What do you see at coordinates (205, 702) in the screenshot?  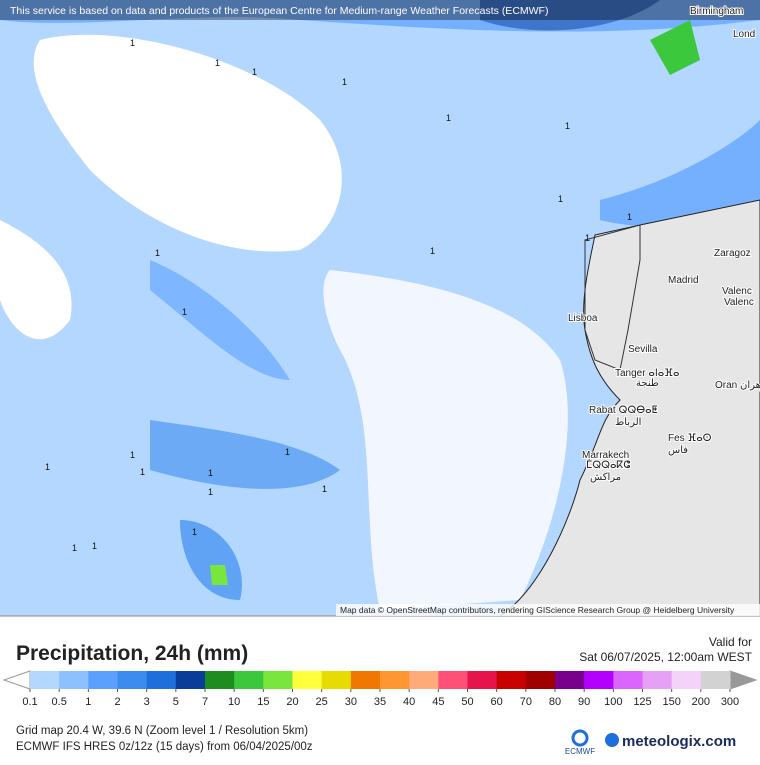 I see `scale-label: 7` at bounding box center [205, 702].